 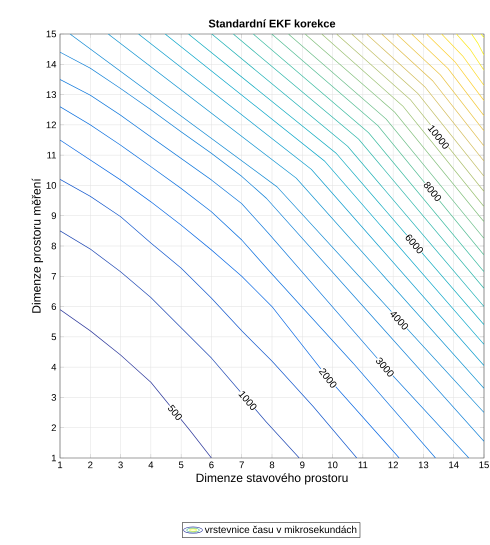 I want to click on x-tick-label: 1, so click(x=60, y=465).